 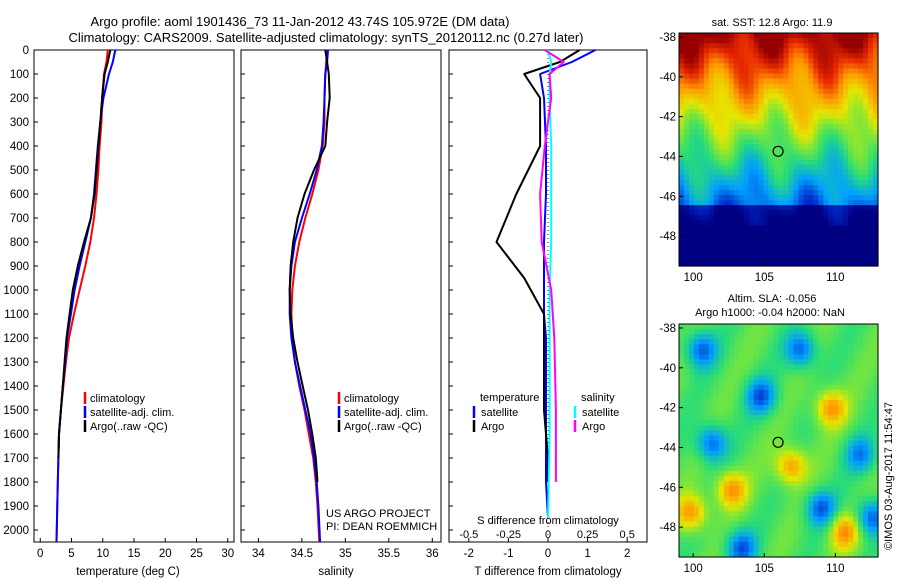 I want to click on legend-t-satellite-label: satellite, so click(x=499, y=413).